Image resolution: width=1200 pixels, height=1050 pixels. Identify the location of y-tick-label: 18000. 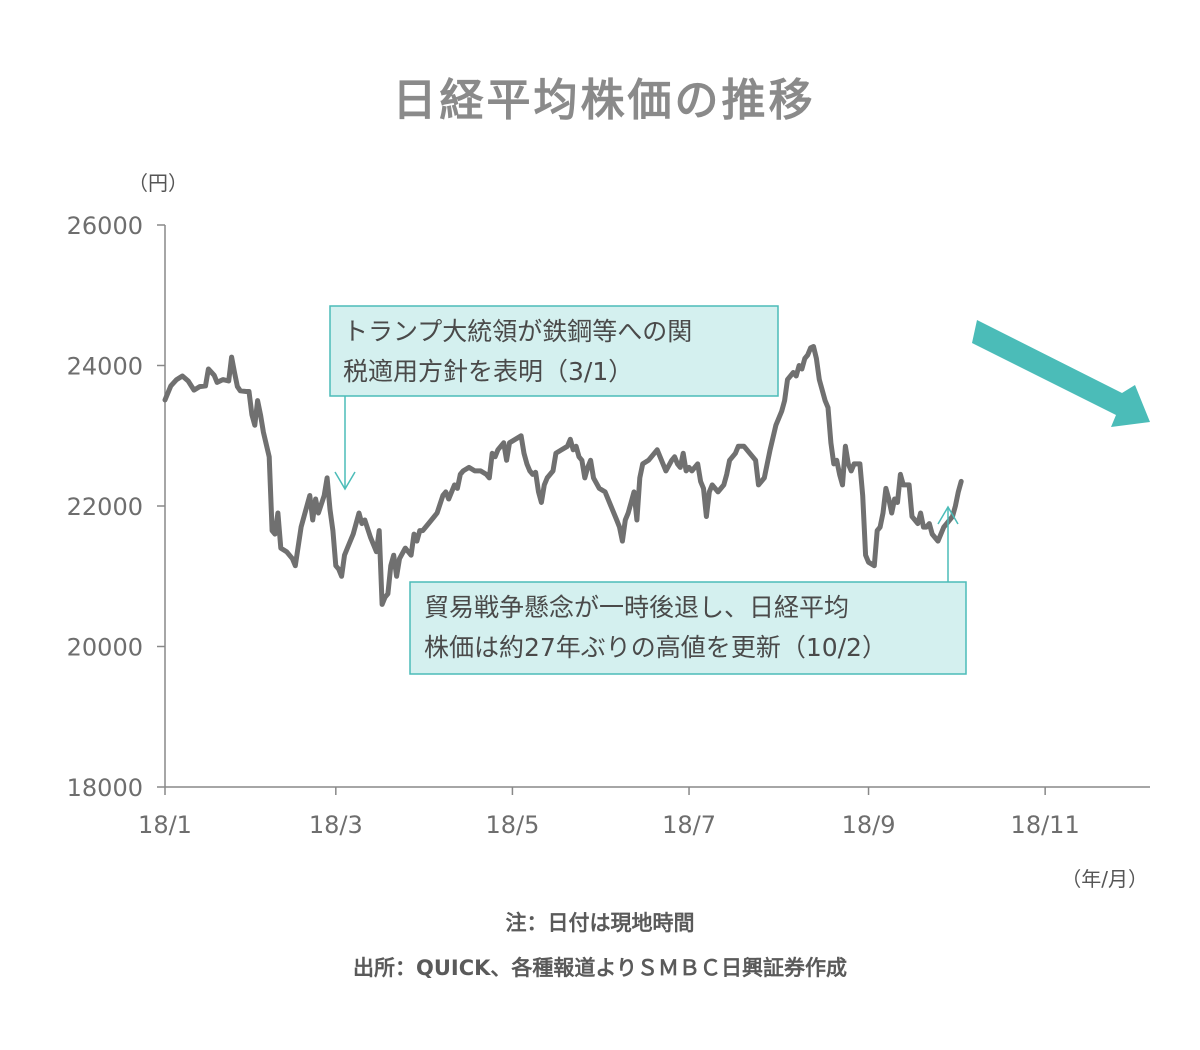
(105, 788).